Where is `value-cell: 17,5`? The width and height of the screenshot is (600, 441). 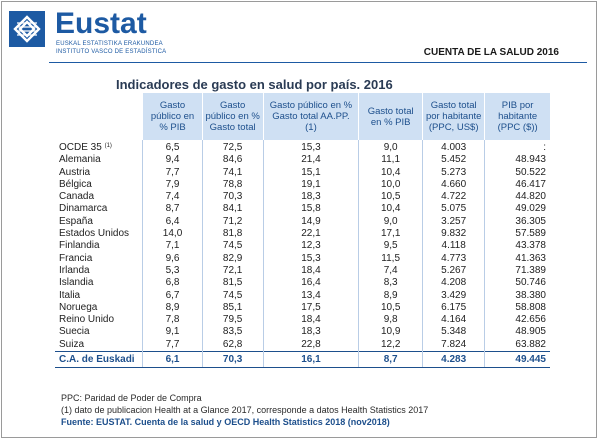
value-cell: 17,5 is located at coordinates (311, 308).